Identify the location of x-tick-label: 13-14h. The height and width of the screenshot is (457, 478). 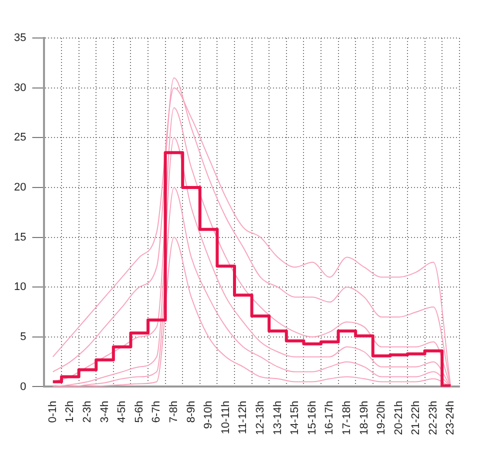
(278, 418).